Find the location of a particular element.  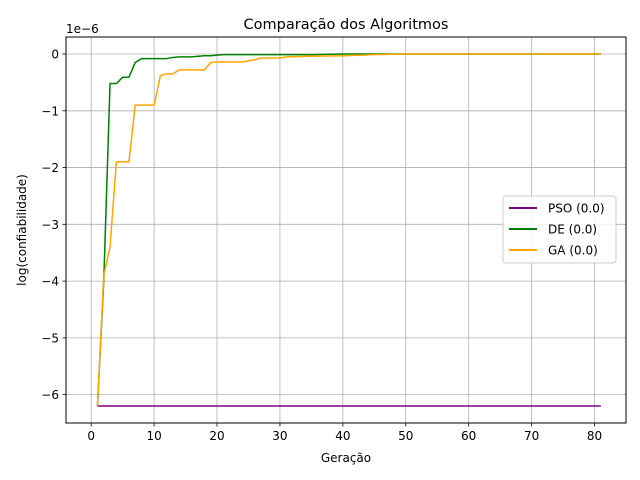

y-tick-label: −5 is located at coordinates (50, 338).